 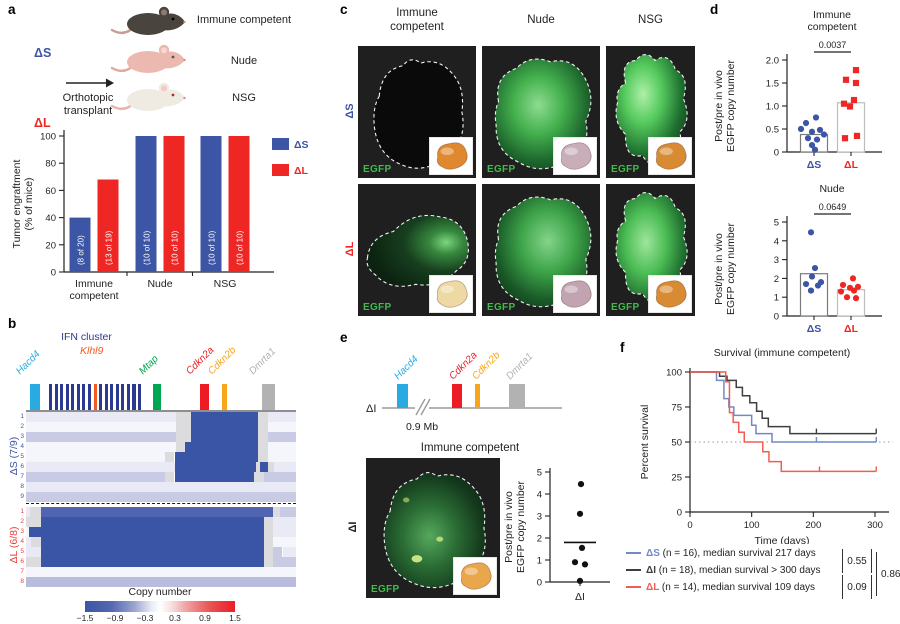 What do you see at coordinates (156, 397) in the screenshot?
I see `gene-bar-mtap` at bounding box center [156, 397].